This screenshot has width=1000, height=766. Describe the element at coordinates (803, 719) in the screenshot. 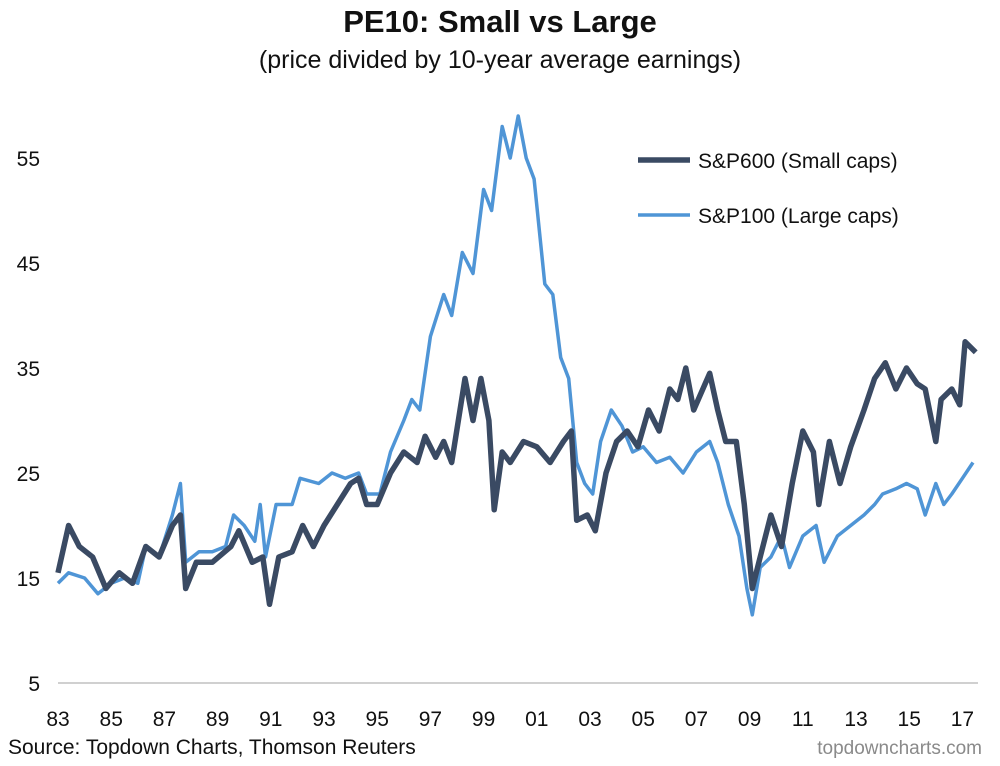

I see `x-tick-label: 11` at that location.